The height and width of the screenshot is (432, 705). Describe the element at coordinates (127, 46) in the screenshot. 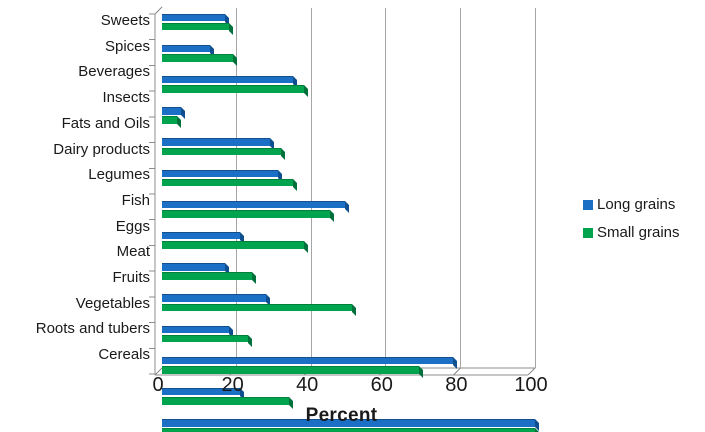

I see `y-axis-label: Spices` at that location.